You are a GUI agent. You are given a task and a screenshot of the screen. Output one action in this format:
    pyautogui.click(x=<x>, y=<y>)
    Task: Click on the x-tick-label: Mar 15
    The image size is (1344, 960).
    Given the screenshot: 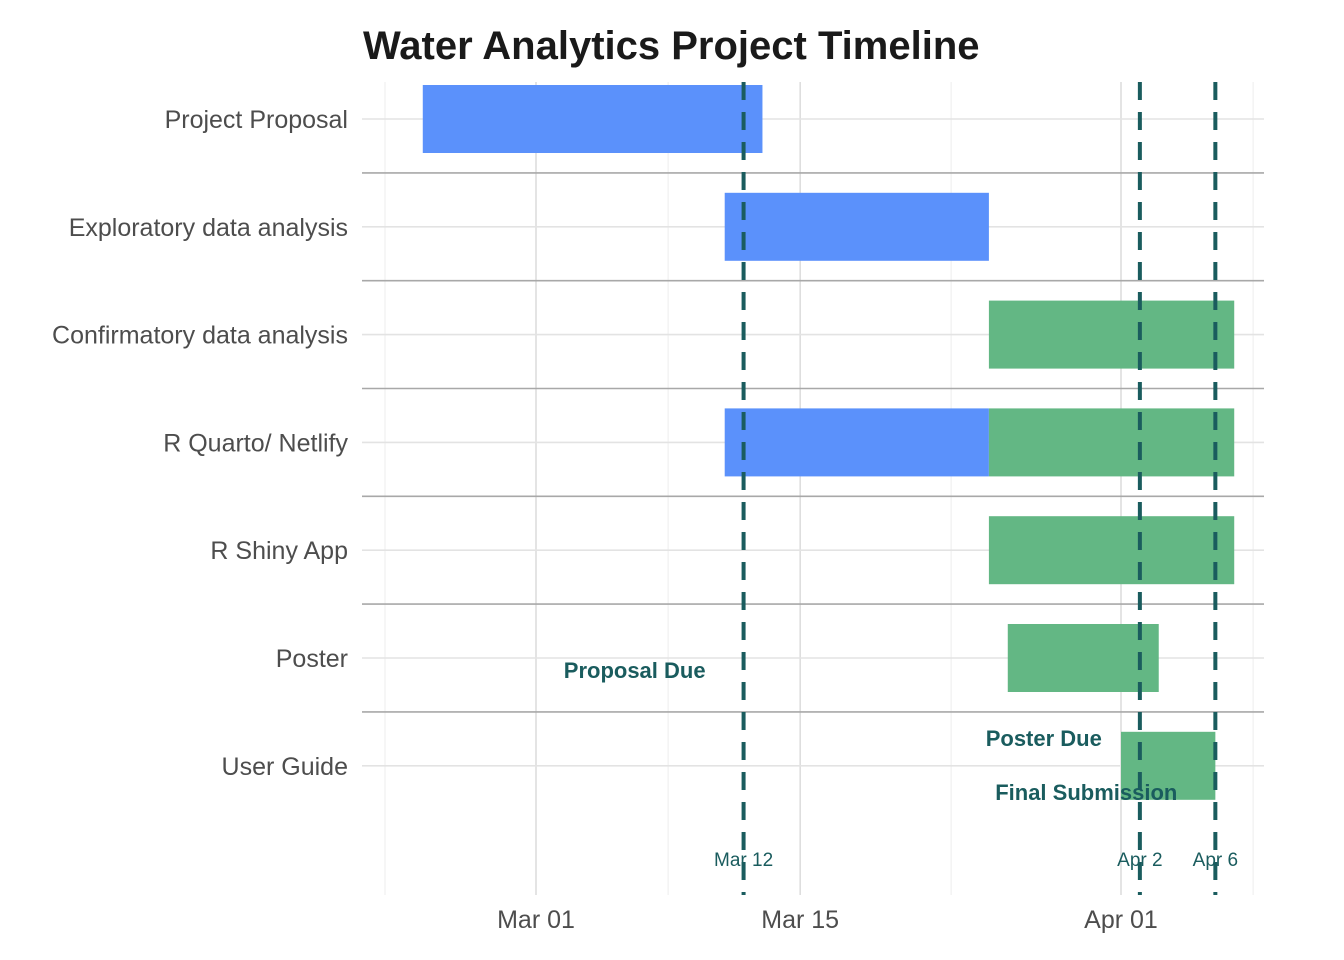 What is the action you would take?
    pyautogui.click(x=800, y=920)
    